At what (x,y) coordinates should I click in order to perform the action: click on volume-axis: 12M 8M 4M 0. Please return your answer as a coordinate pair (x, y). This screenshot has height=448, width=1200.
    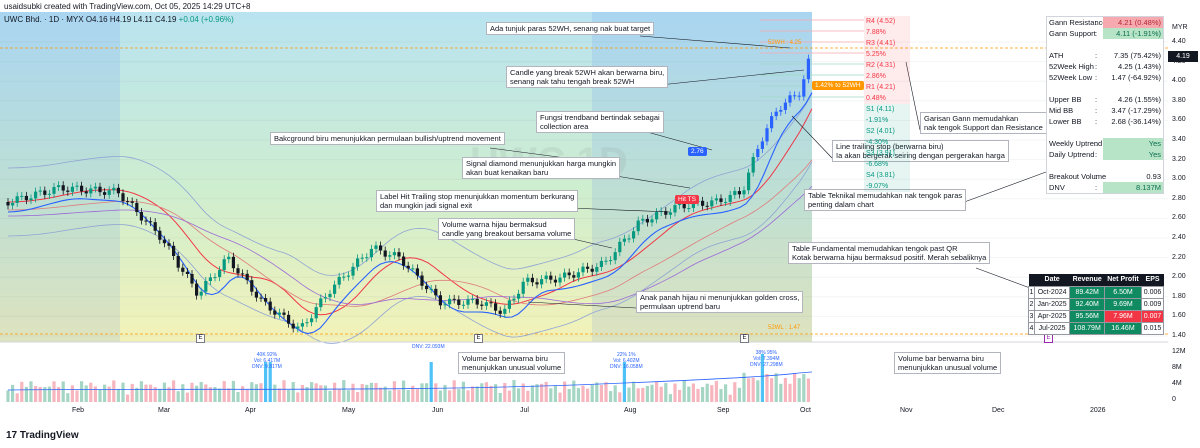
    Looking at the image, I should click on (1184, 372).